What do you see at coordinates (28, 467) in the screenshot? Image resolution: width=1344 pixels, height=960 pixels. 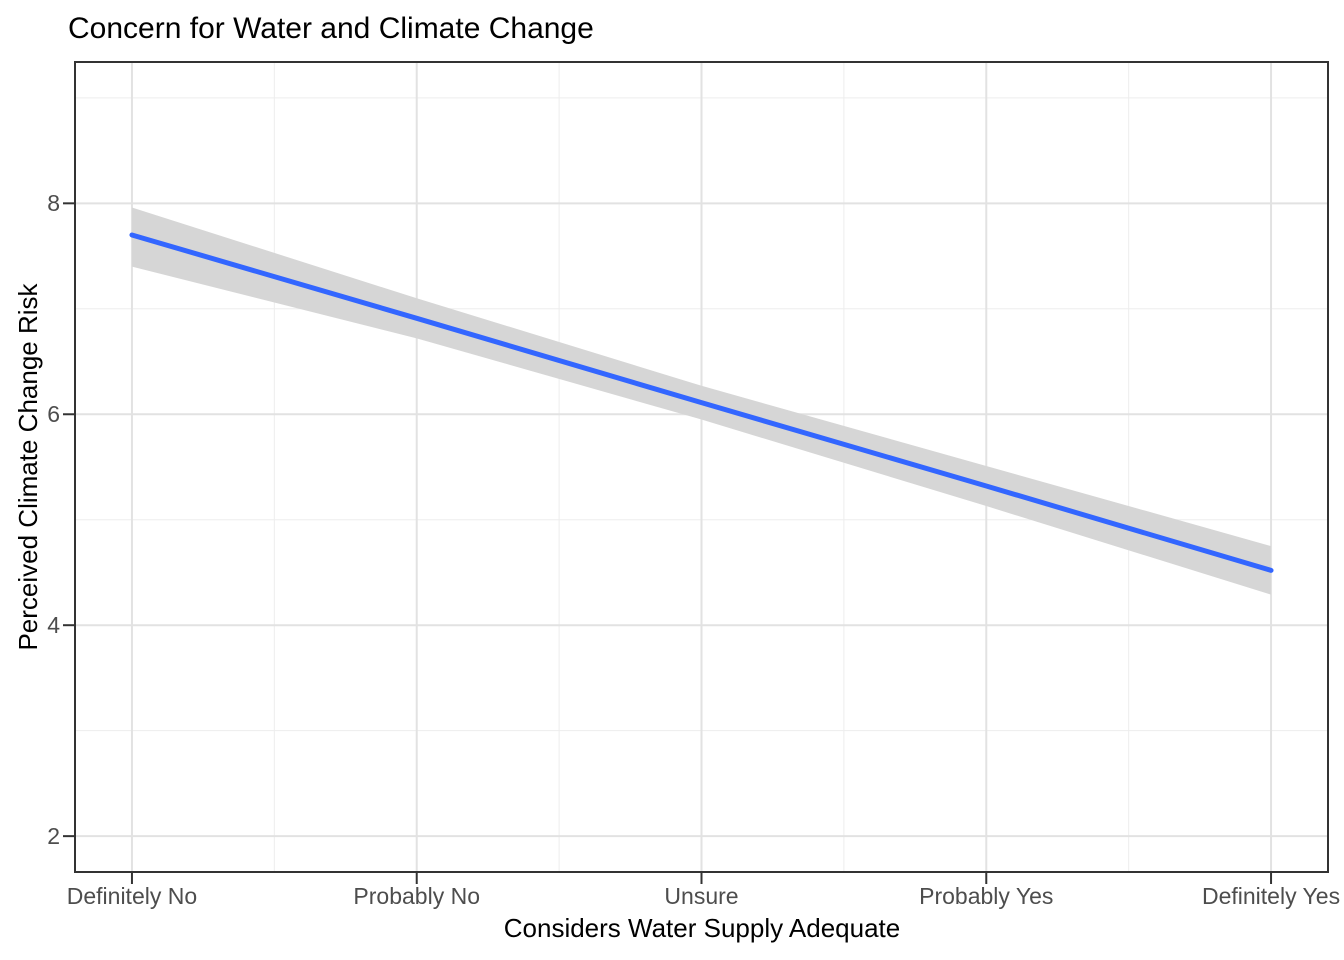 I see `y-axis-title: Perceived Climate Change Risk` at bounding box center [28, 467].